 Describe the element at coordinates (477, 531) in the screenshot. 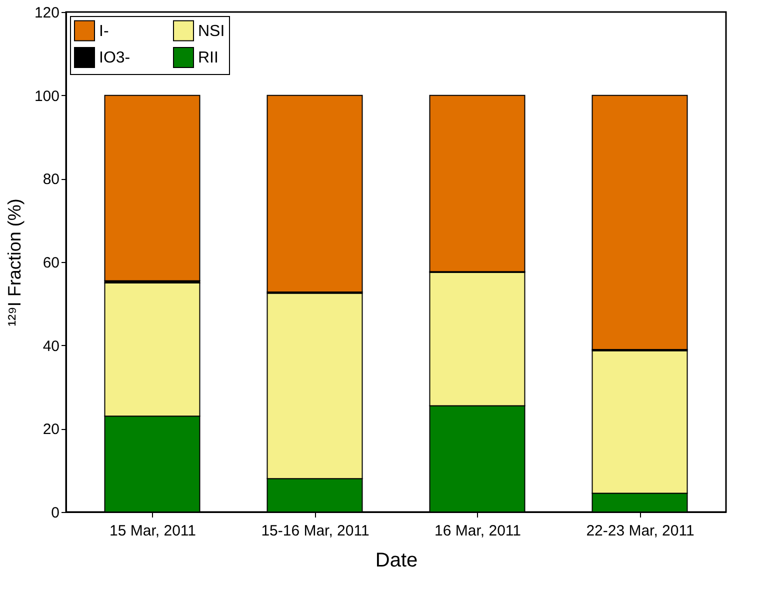

I see `x-tick-label: 16 Mar, 2011` at that location.